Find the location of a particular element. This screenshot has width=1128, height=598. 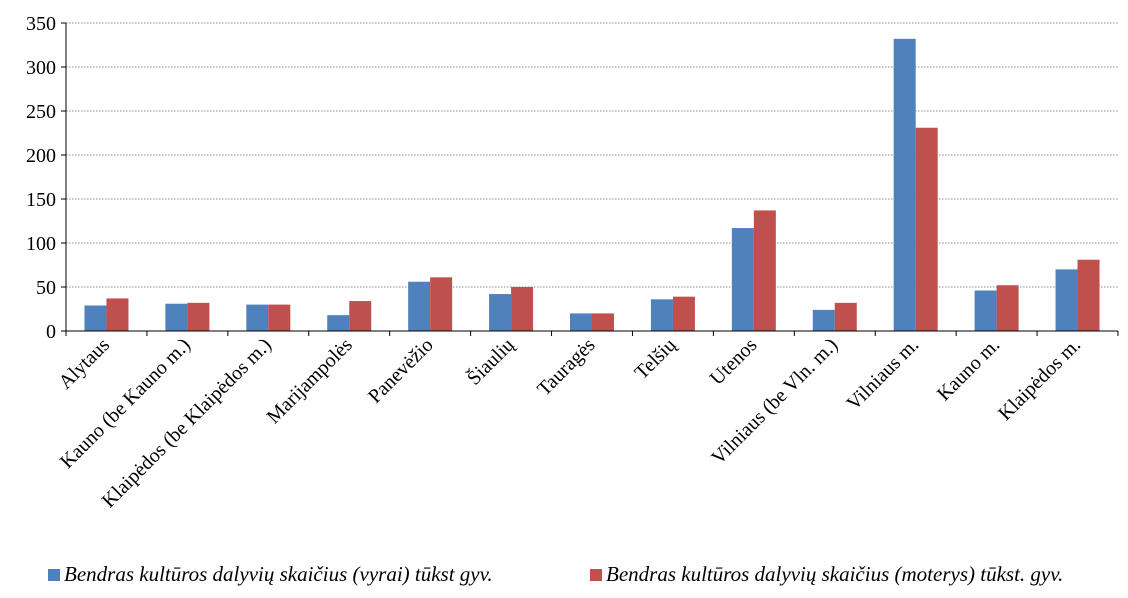

x-category-label: Utenos is located at coordinates (734, 362).